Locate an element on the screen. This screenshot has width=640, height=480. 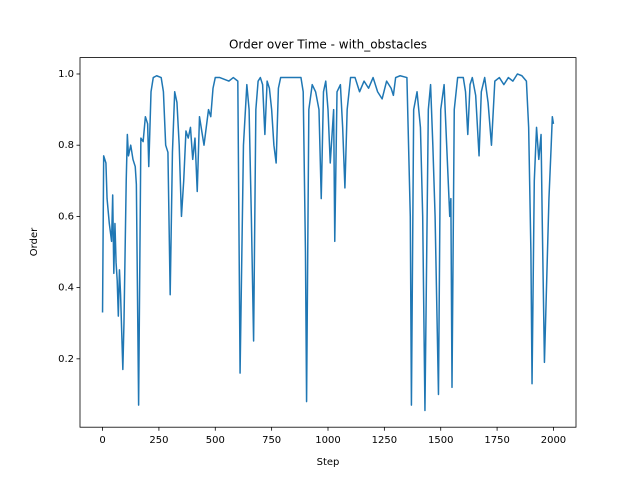
x-tick-label: 1500 is located at coordinates (440, 440).